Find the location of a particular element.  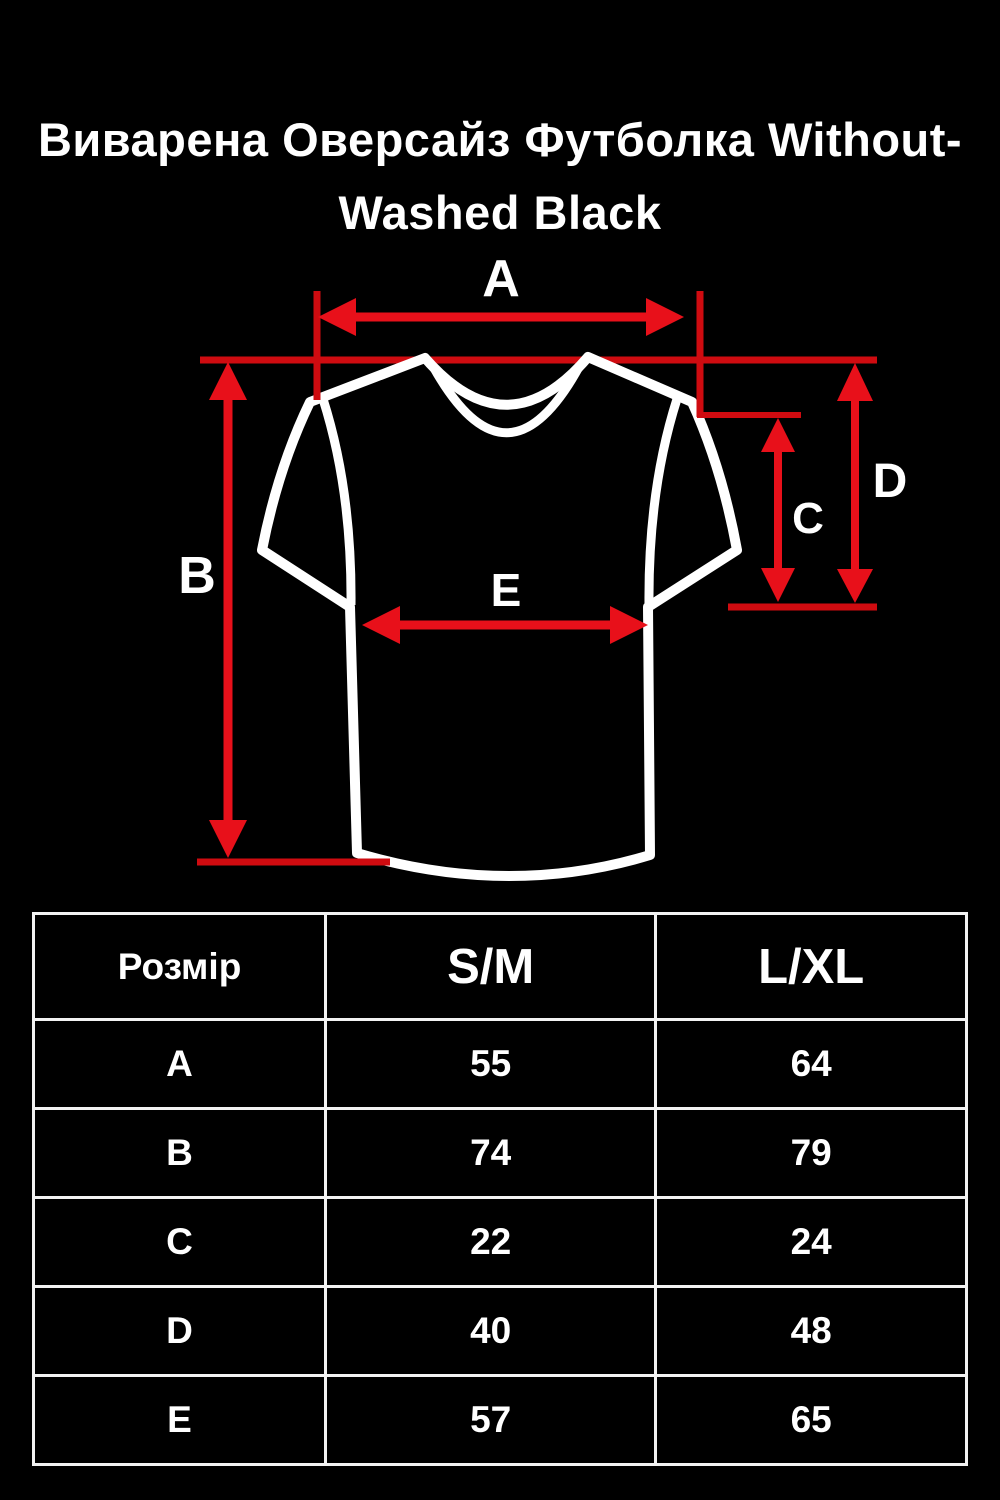

value-cell-sm: 55 is located at coordinates (491, 1064).